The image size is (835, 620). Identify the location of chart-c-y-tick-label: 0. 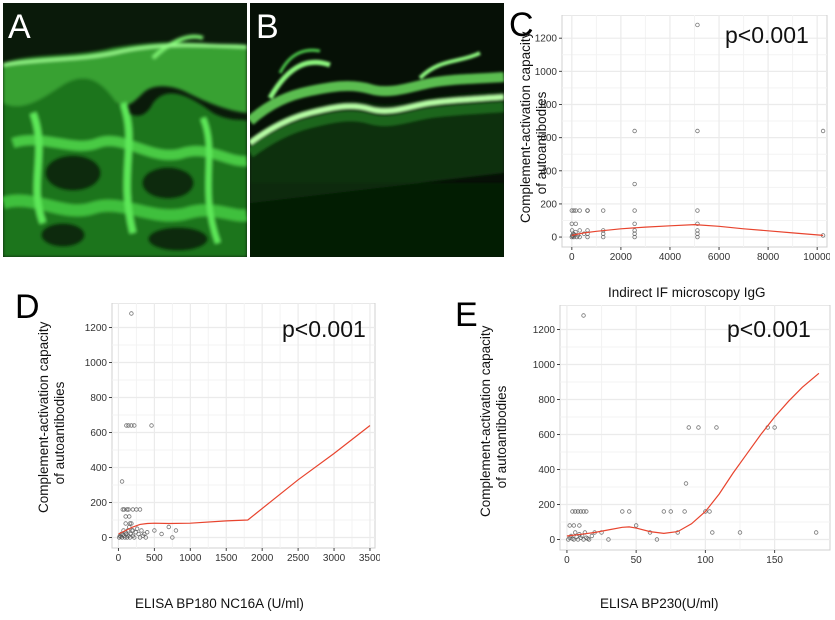
(554, 238).